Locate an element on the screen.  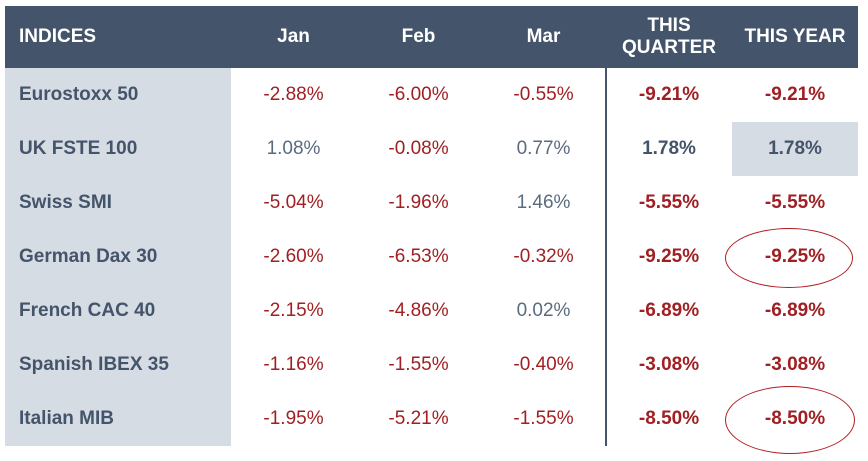
cell-feb: -4.86% is located at coordinates (418, 310).